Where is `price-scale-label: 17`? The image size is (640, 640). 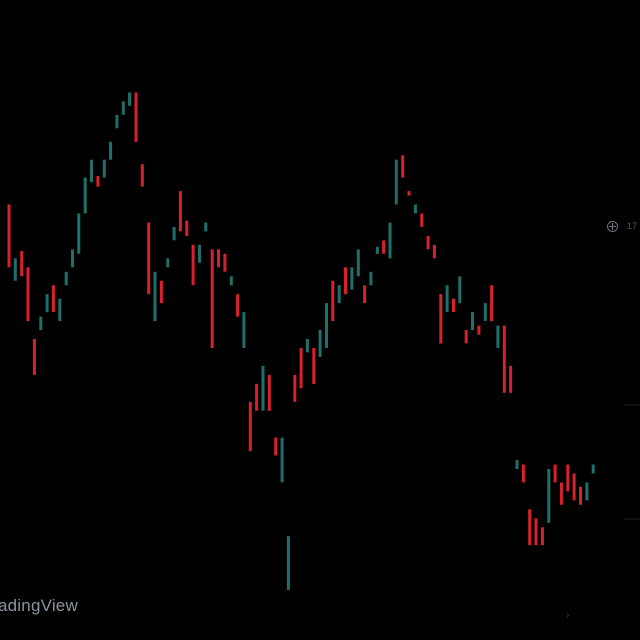 price-scale-label: 17 is located at coordinates (632, 226).